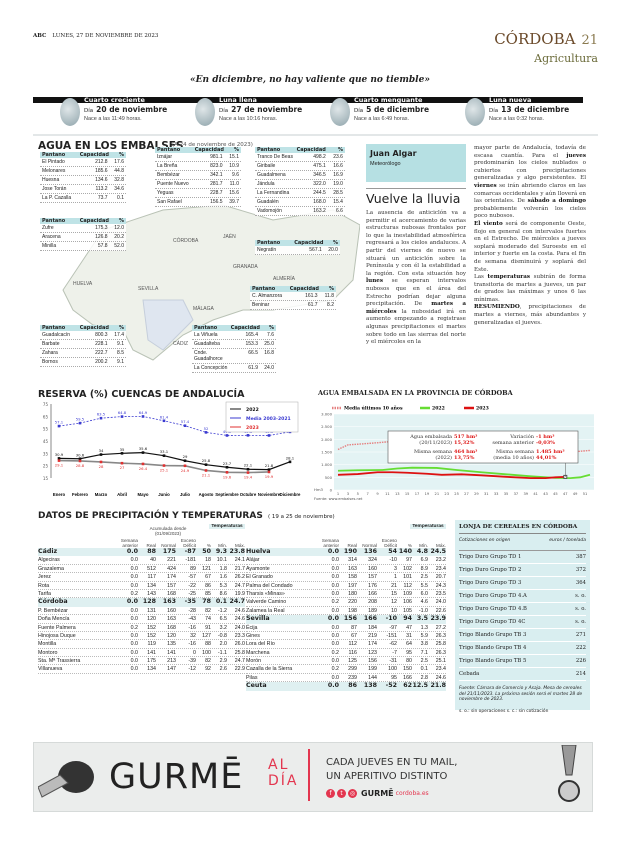  Describe the element at coordinates (198, 157) in the screenshot. I see `reservoir-row: Iznájar 981.1 15.1` at that location.